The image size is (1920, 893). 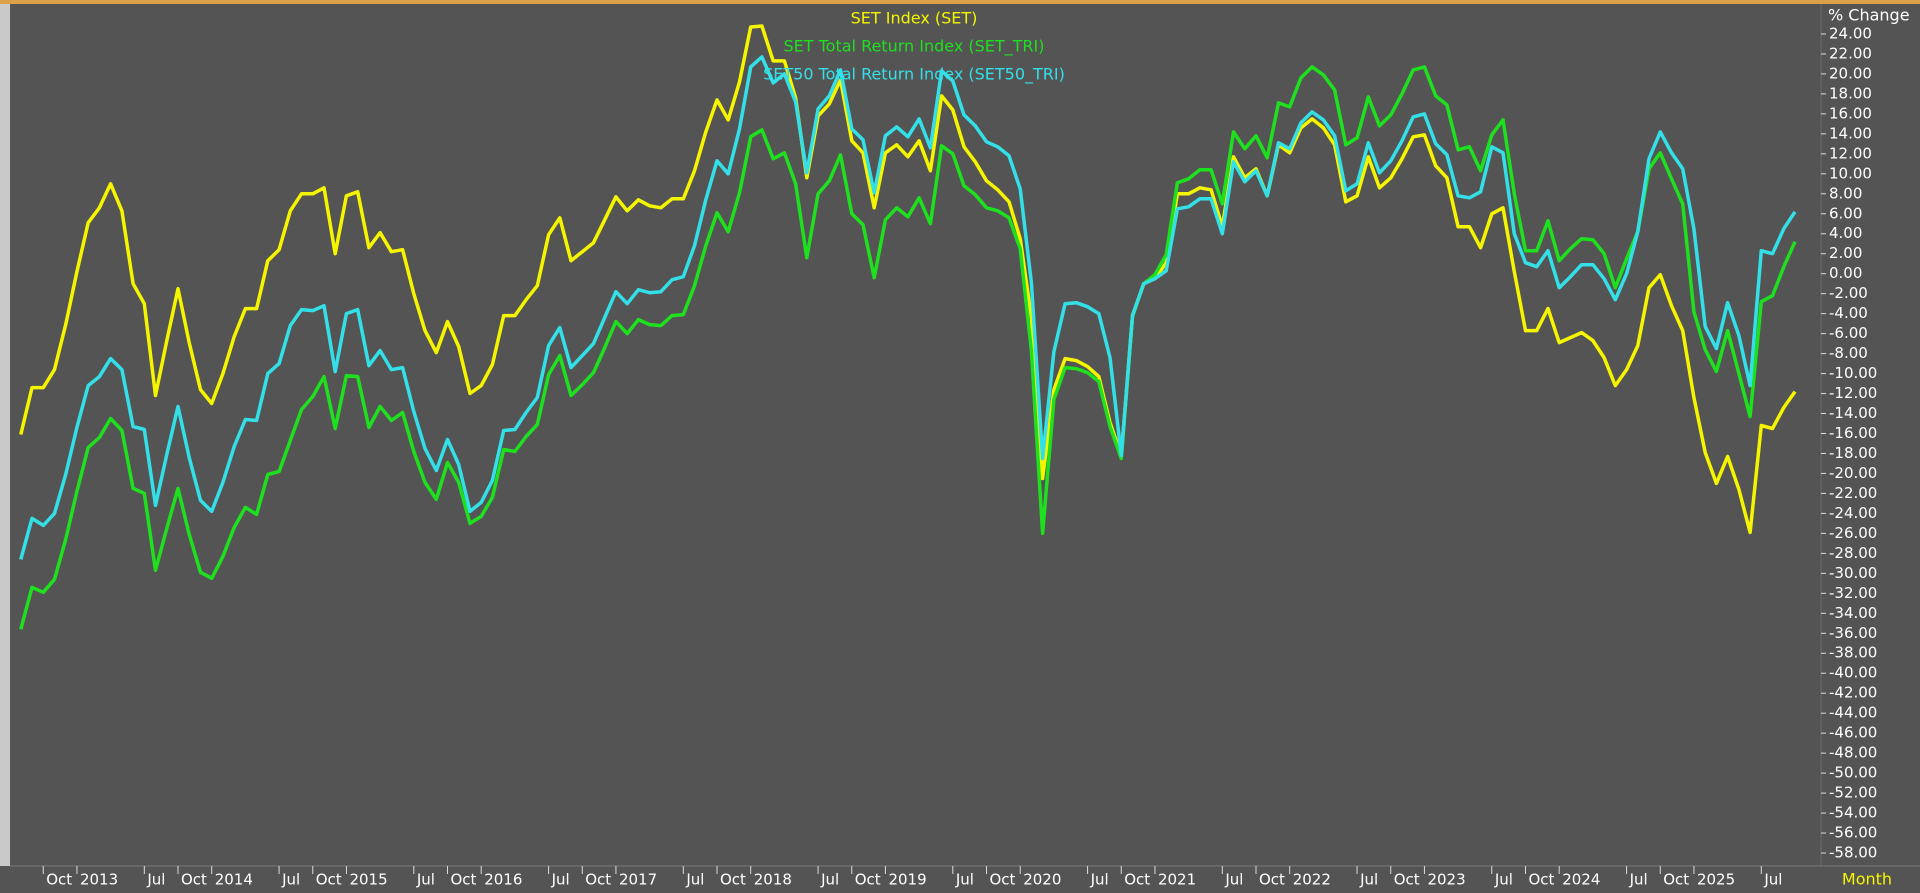 What do you see at coordinates (1853, 493) in the screenshot?
I see `y-tick-label: -22.00` at bounding box center [1853, 493].